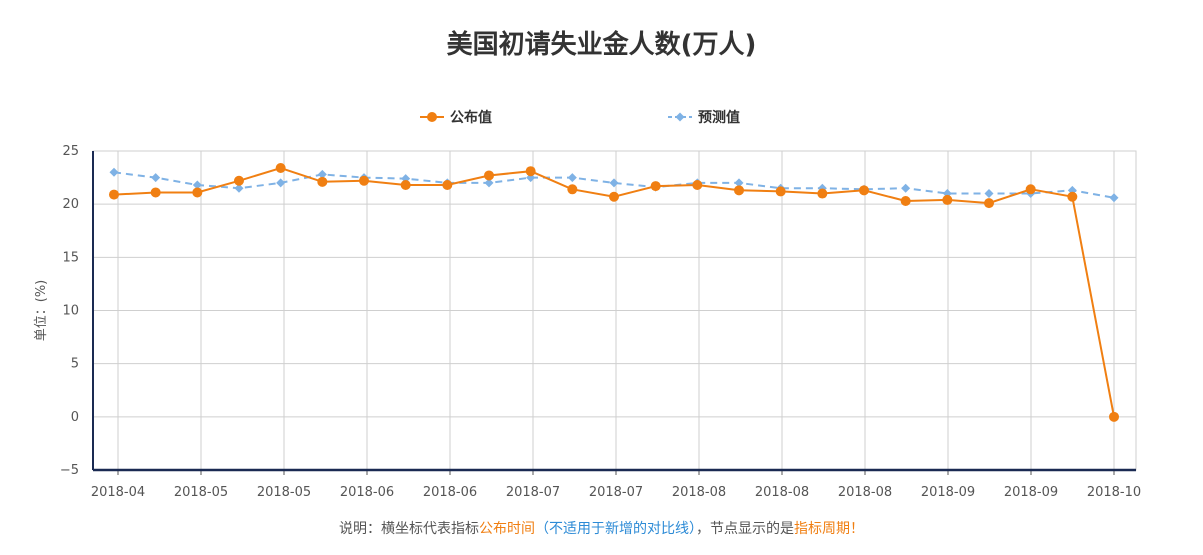 This screenshot has height=555, width=1203. I want to click on y-tick-label: 25, so click(70, 151).